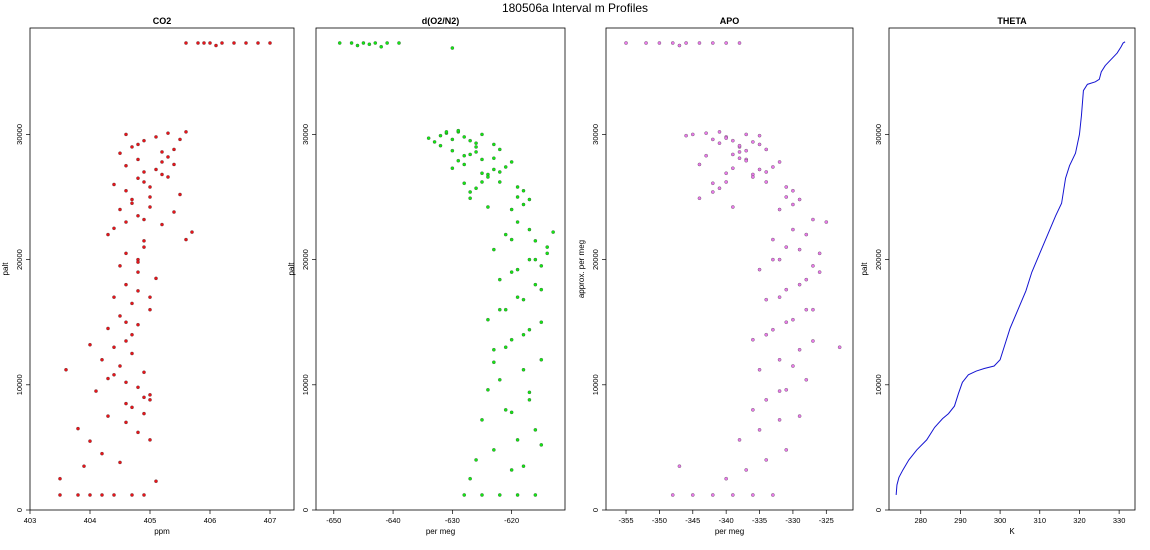 This screenshot has width=1150, height=550. Describe the element at coordinates (729, 531) in the screenshot. I see `apo-x-axis-label: per meg` at that location.